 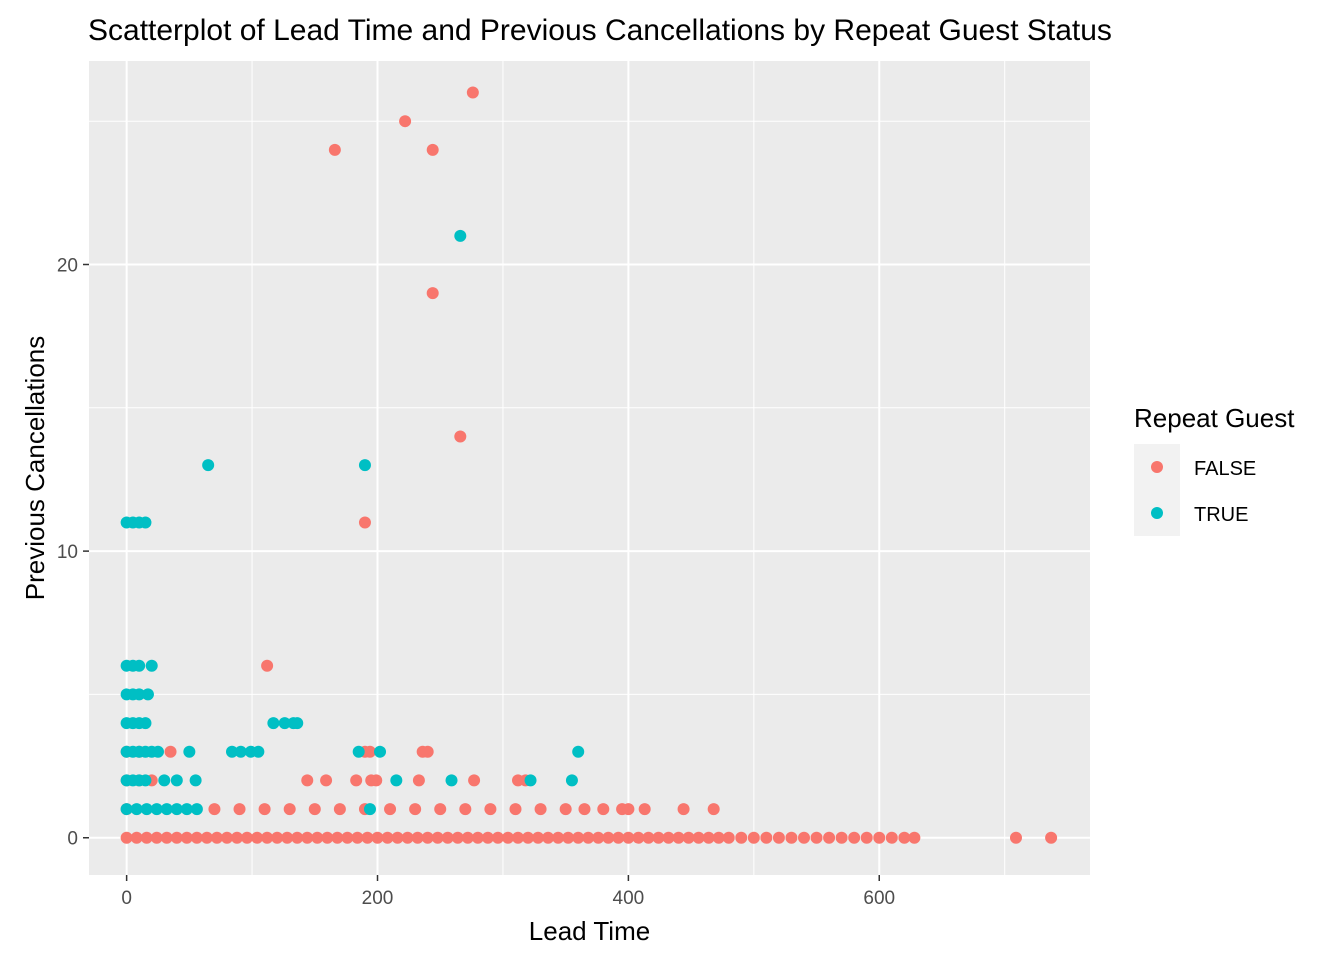 I want to click on legend-key-false, so click(x=1157, y=467).